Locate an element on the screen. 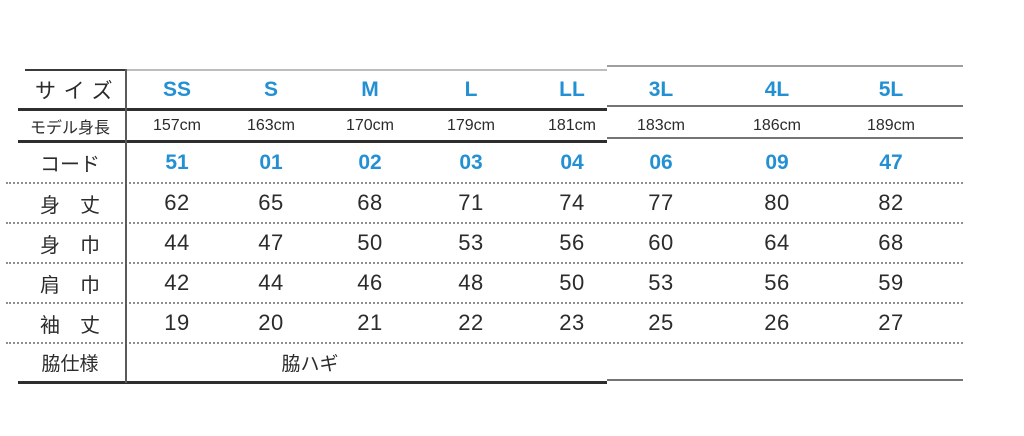 The width and height of the screenshot is (1024, 436). model-height-rule-main is located at coordinates (312, 141).